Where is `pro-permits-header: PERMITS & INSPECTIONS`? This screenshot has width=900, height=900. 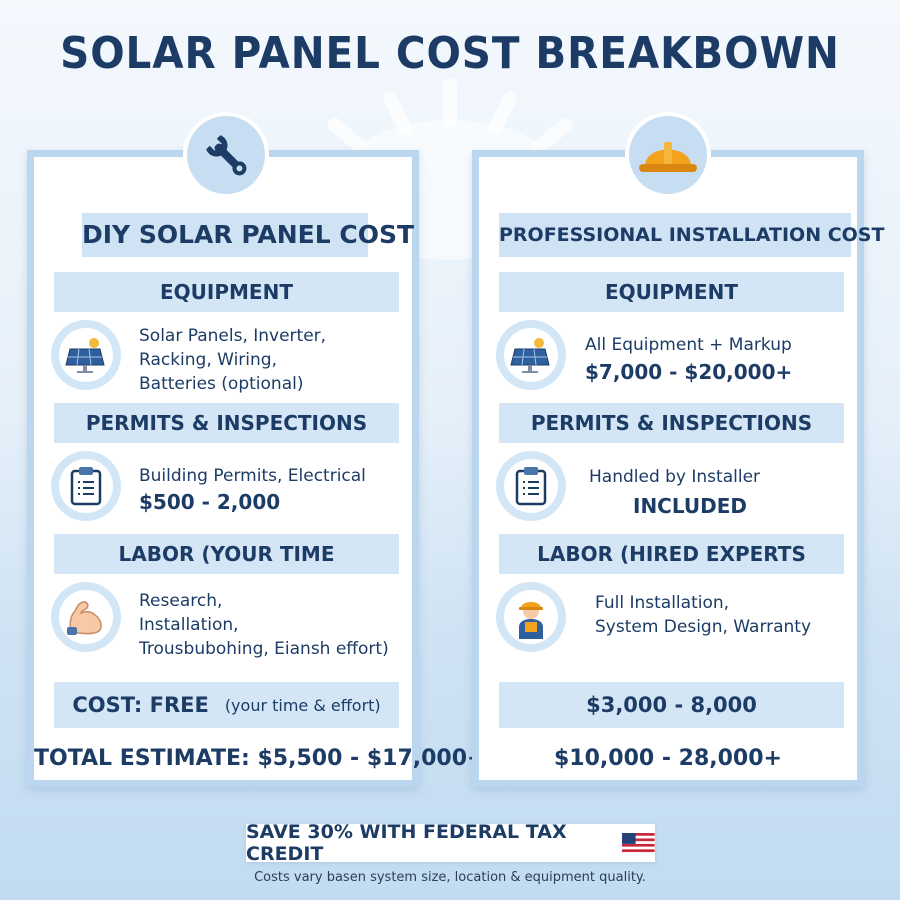 pro-permits-header: PERMITS & INSPECTIONS is located at coordinates (671, 423).